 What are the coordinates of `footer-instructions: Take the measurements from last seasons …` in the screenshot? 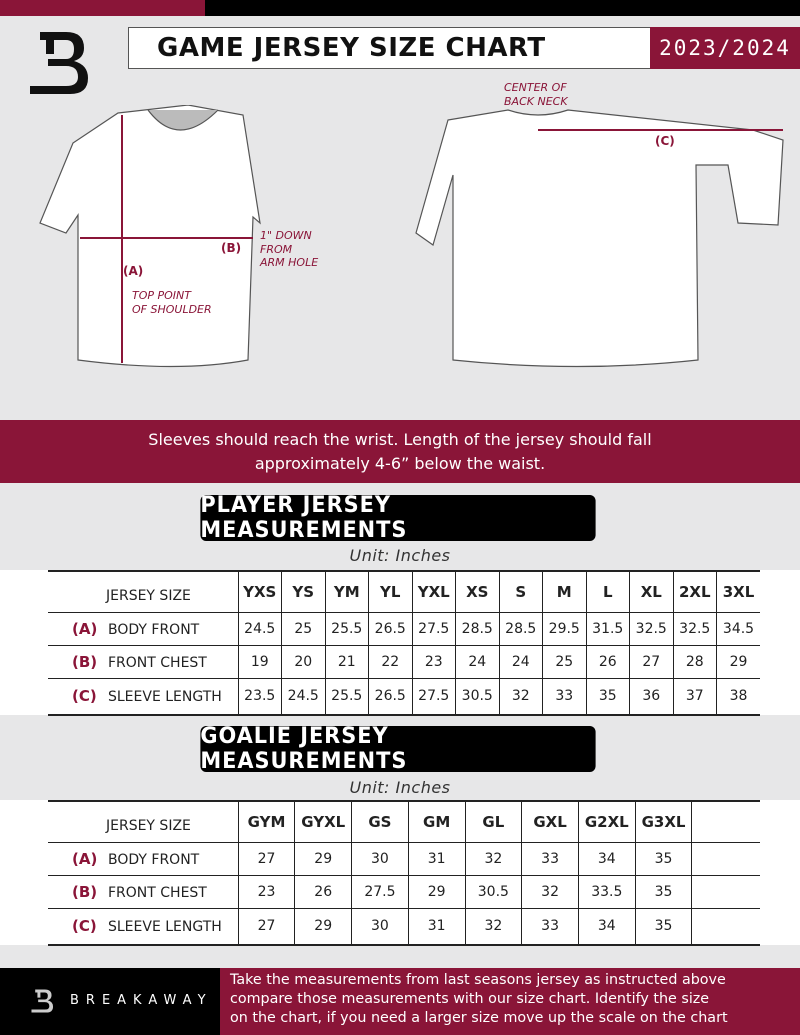 It's located at (510, 1001).